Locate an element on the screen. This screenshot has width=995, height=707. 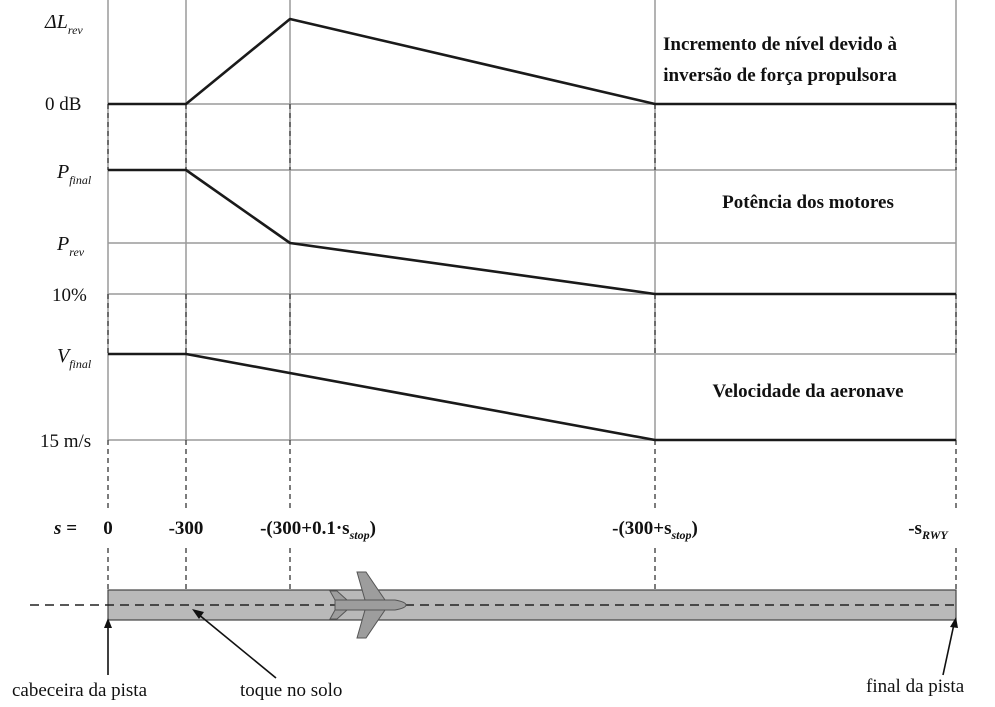
level-panel-title-line1: Incremento de nível devido à is located at coordinates (780, 44).